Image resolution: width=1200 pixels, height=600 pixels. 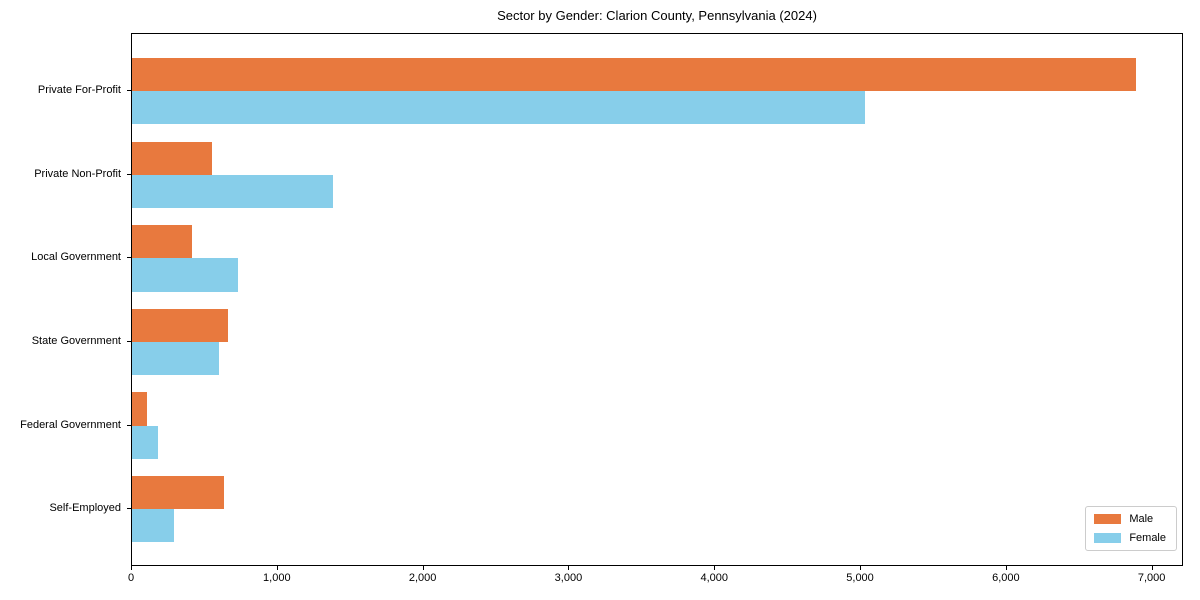 What do you see at coordinates (70, 424) in the screenshot?
I see `y-axis-category-label: Federal Government` at bounding box center [70, 424].